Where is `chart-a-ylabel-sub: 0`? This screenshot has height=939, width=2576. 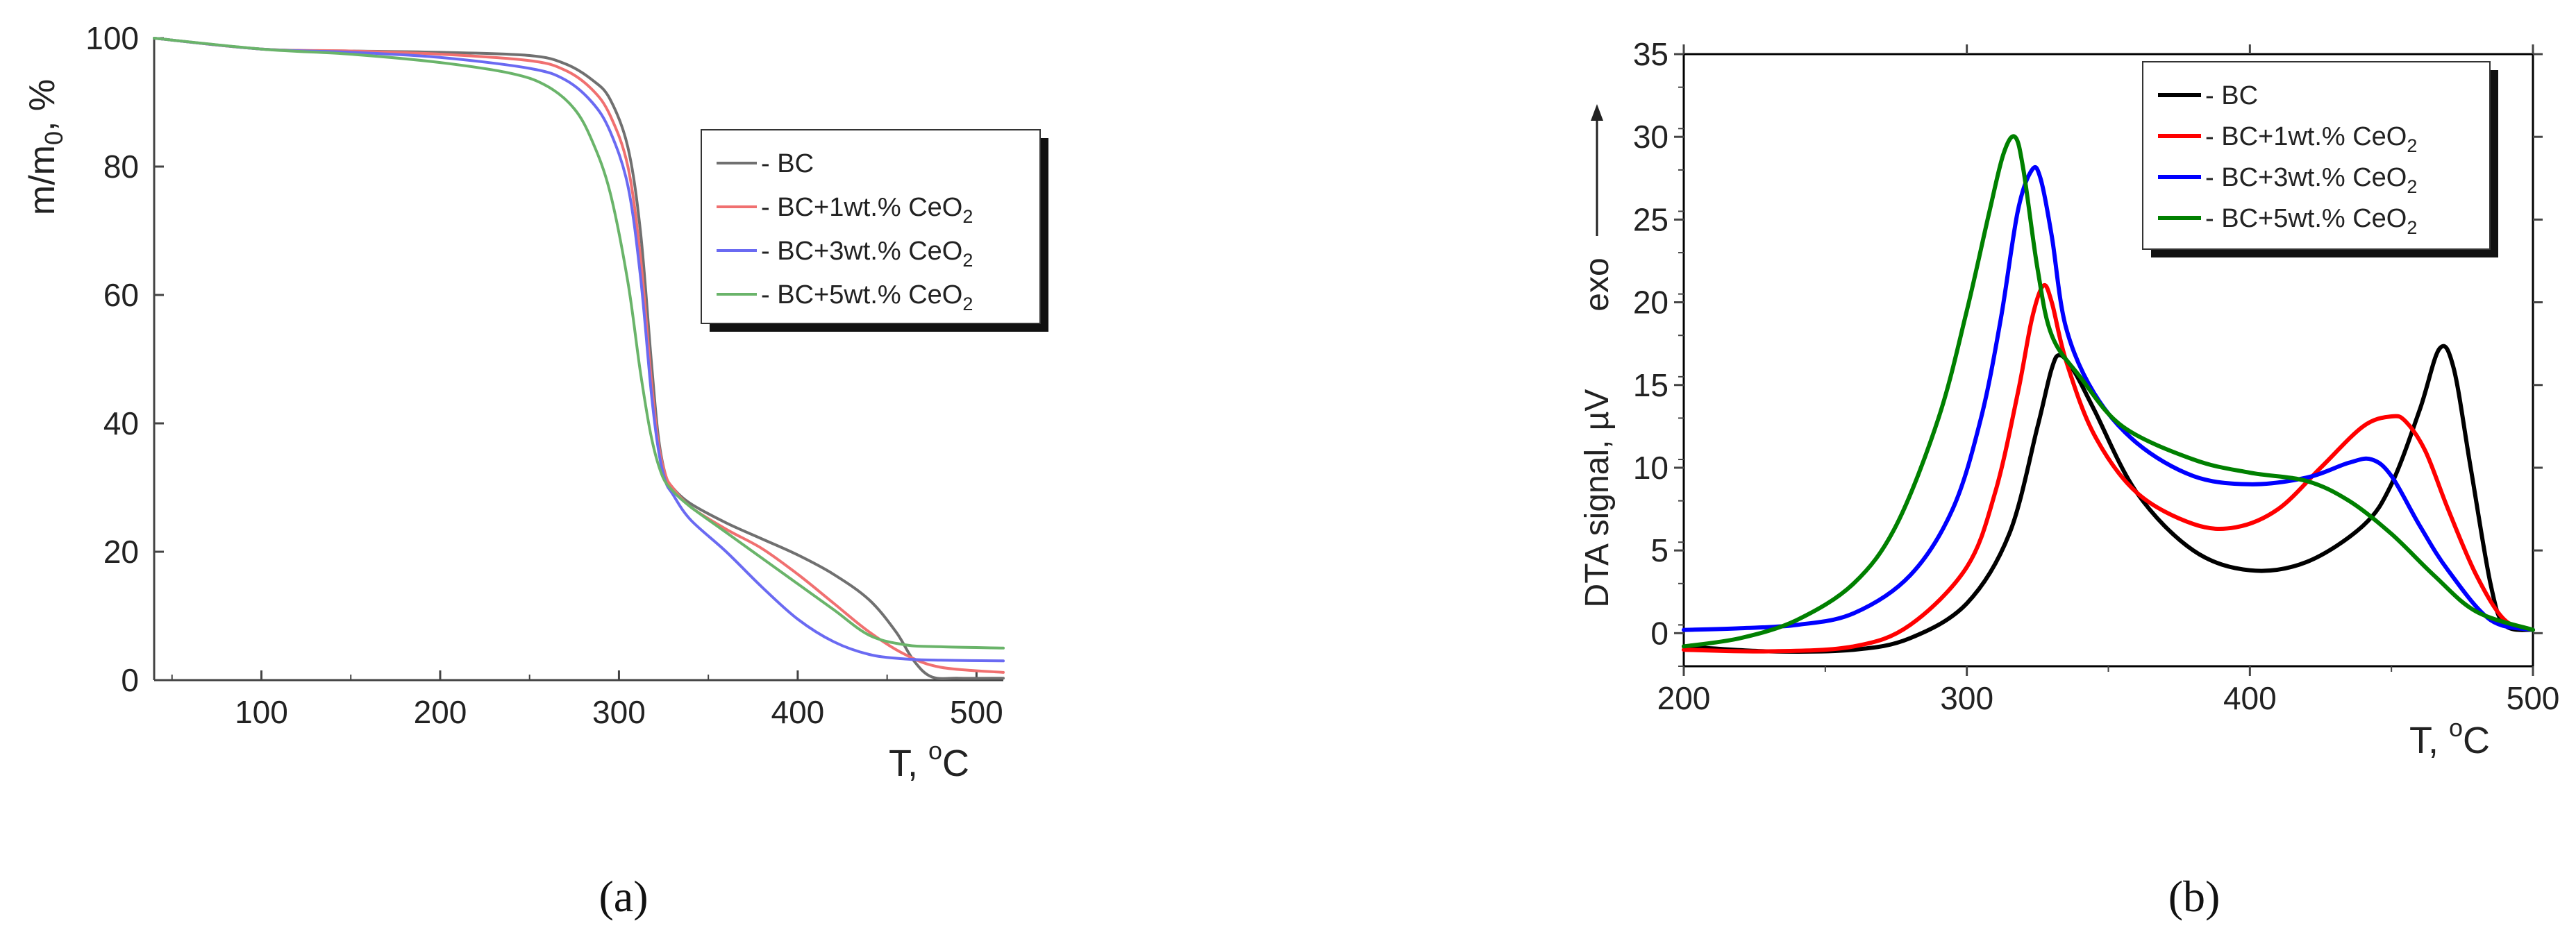
chart-a-ylabel-sub: 0 is located at coordinates (54, 138).